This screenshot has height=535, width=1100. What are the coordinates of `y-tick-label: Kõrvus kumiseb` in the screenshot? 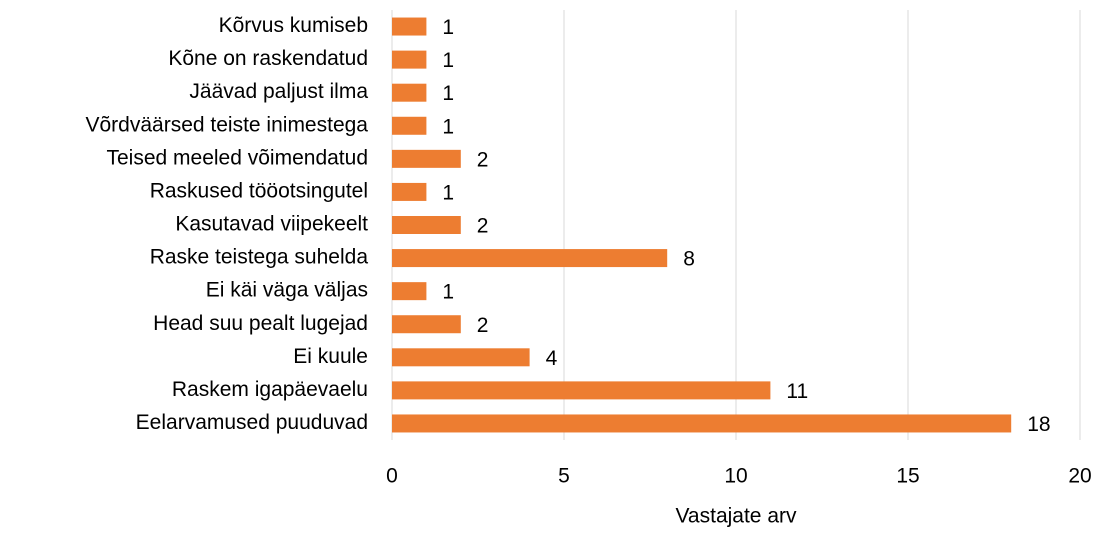 It's located at (293, 25).